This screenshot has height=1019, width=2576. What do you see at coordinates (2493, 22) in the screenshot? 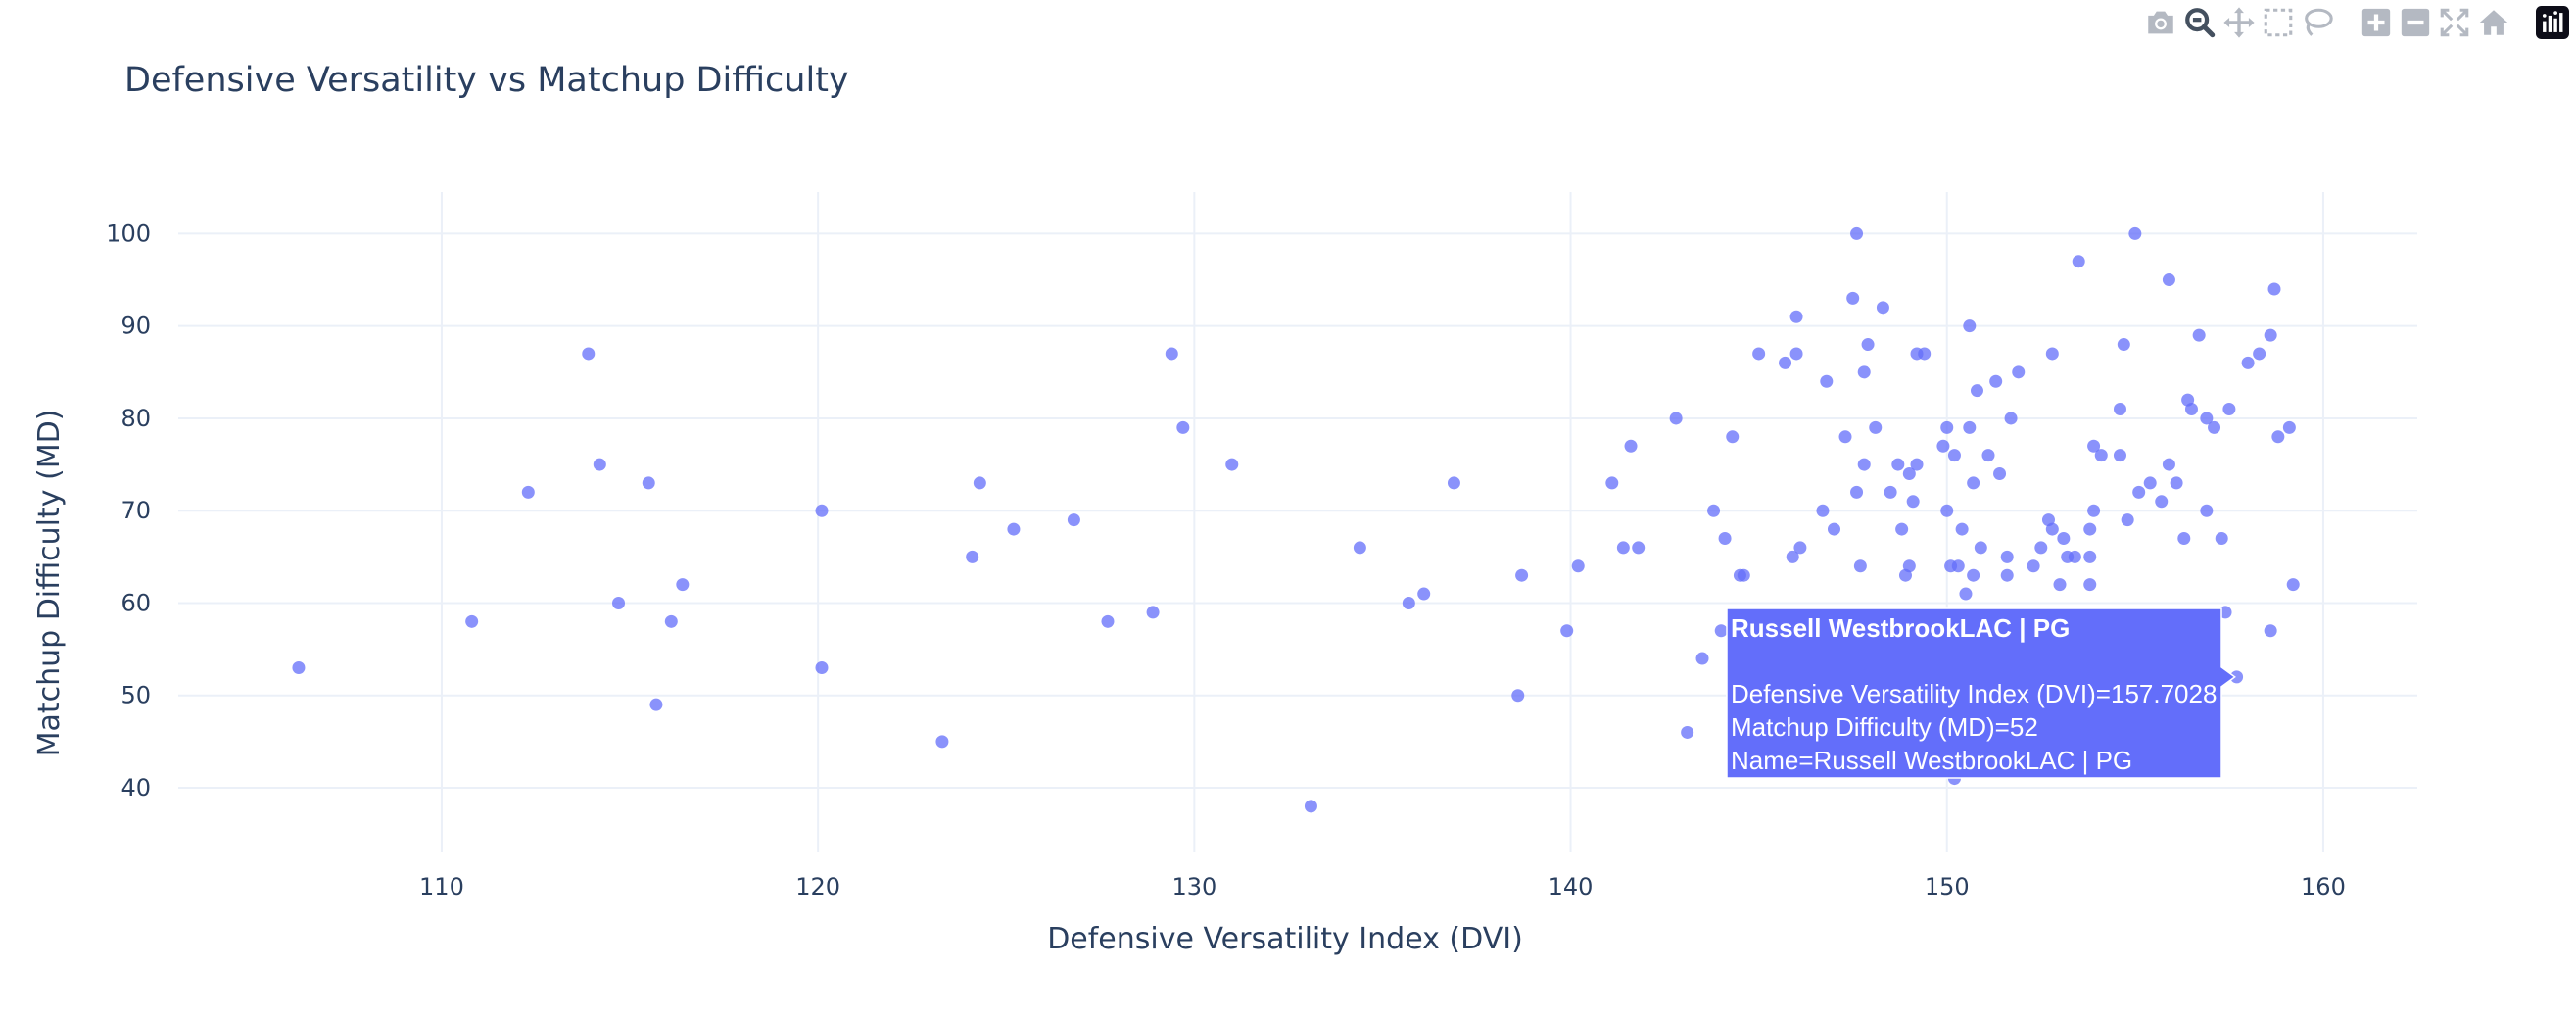
I see `home-icon` at bounding box center [2493, 22].